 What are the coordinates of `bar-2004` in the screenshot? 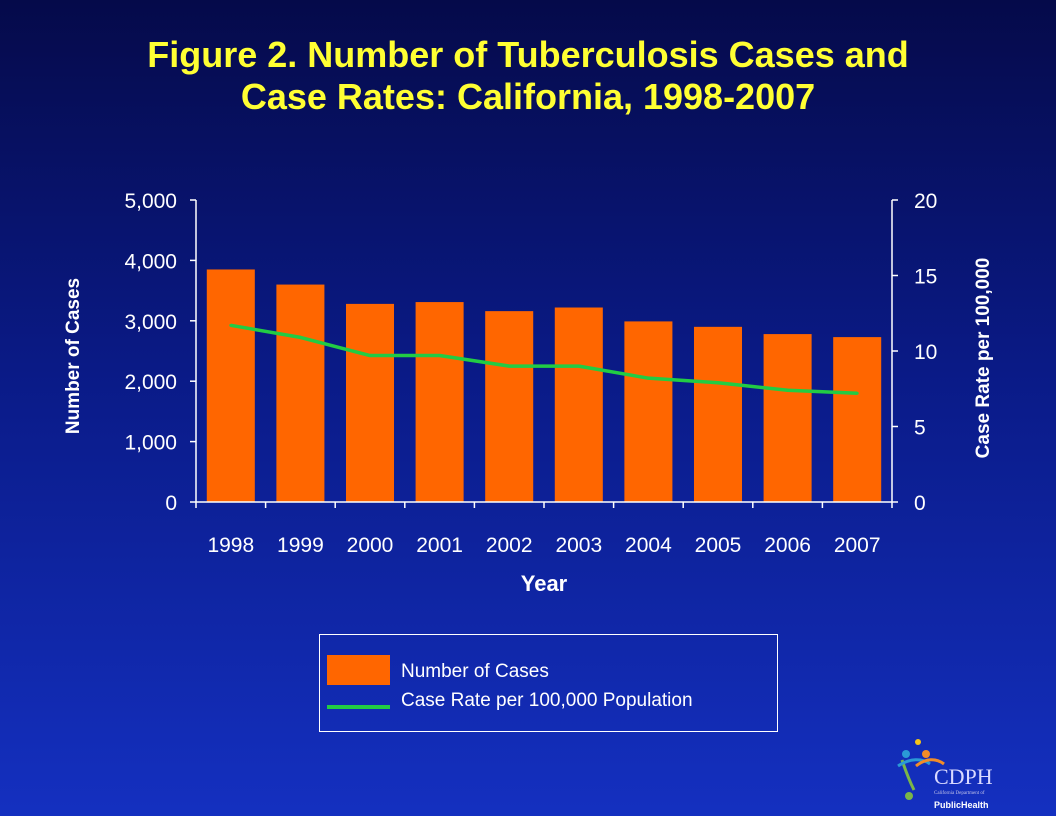 It's located at (648, 411).